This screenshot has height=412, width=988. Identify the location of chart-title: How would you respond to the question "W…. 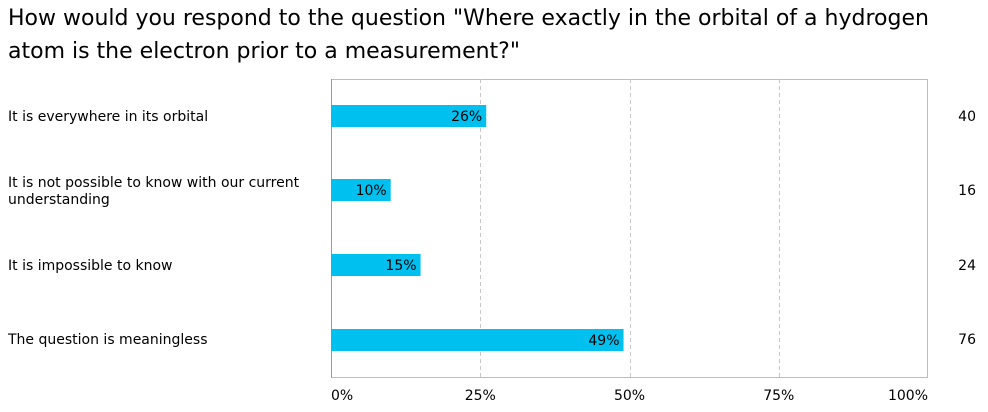
(468, 35).